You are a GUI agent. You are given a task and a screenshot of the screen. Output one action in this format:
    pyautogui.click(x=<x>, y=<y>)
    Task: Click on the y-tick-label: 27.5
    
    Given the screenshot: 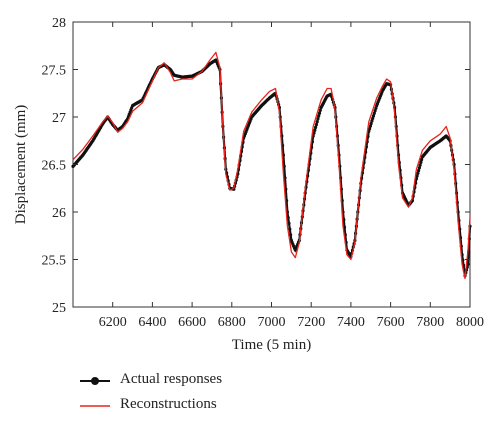 What is the action you would take?
    pyautogui.click(x=54, y=71)
    